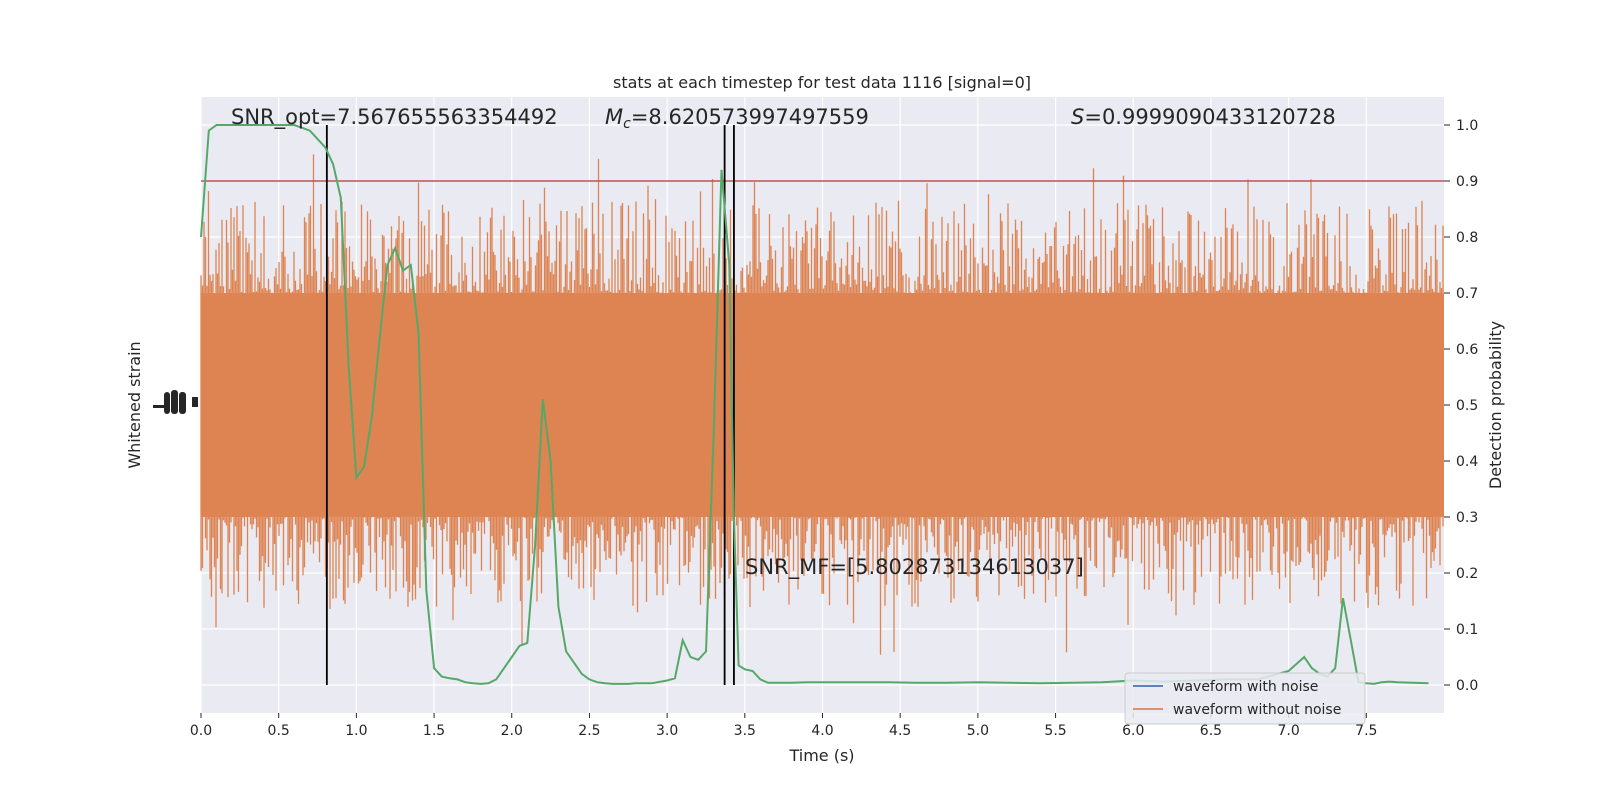  What do you see at coordinates (589, 731) in the screenshot?
I see `x-tick-label: 2.5` at bounding box center [589, 731].